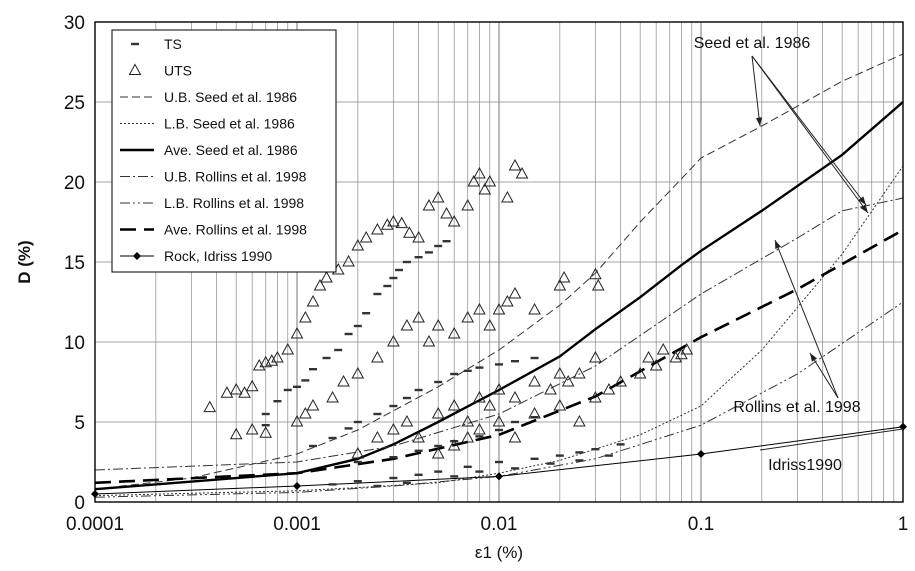  What do you see at coordinates (95, 524) in the screenshot?
I see `x-tick-label: 0.0001` at bounding box center [95, 524].